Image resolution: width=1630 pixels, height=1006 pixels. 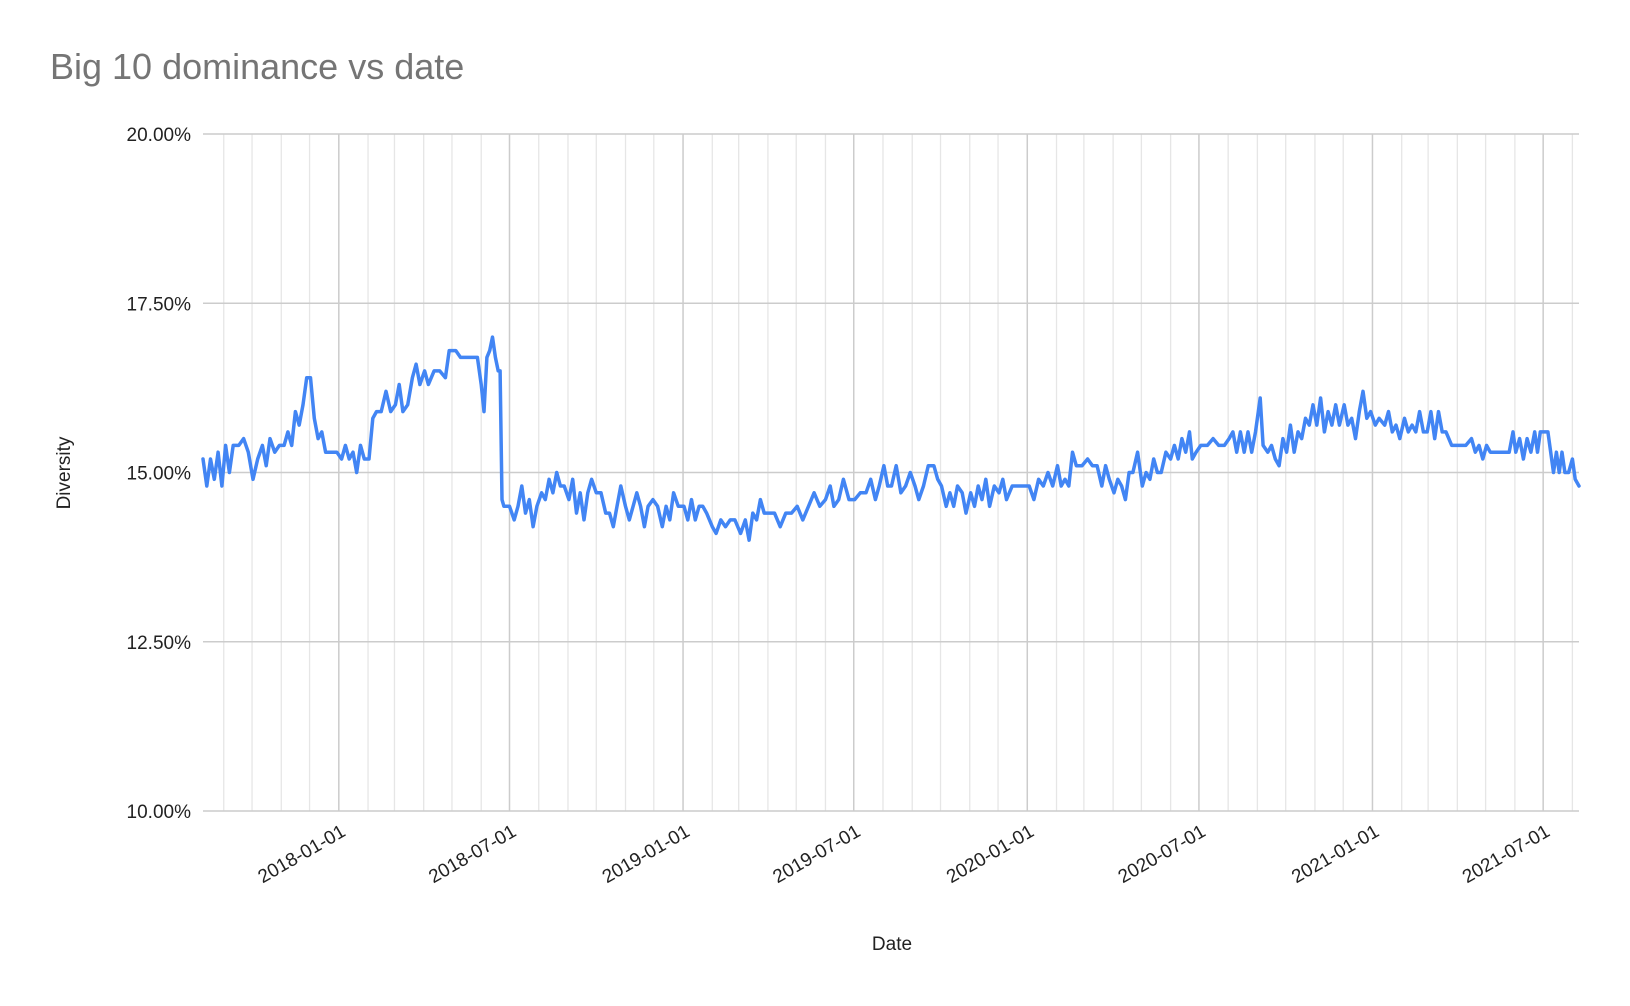 What do you see at coordinates (159, 135) in the screenshot?
I see `y-tick-label: 20.00%` at bounding box center [159, 135].